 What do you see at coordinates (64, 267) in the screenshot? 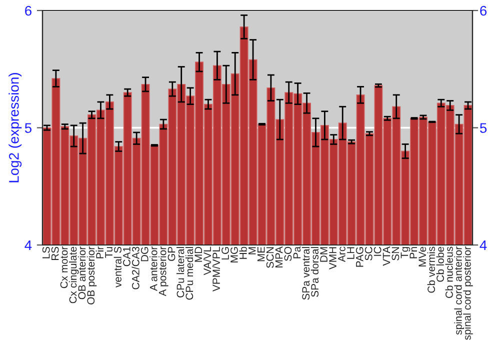
I see `x-tick-label: Cx motor` at bounding box center [64, 267].